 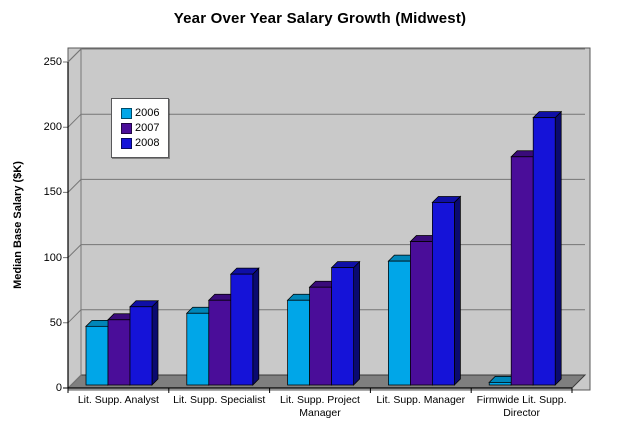 What do you see at coordinates (119, 352) in the screenshot?
I see `bar-2007-Lit. Supp. Analyst` at bounding box center [119, 352].